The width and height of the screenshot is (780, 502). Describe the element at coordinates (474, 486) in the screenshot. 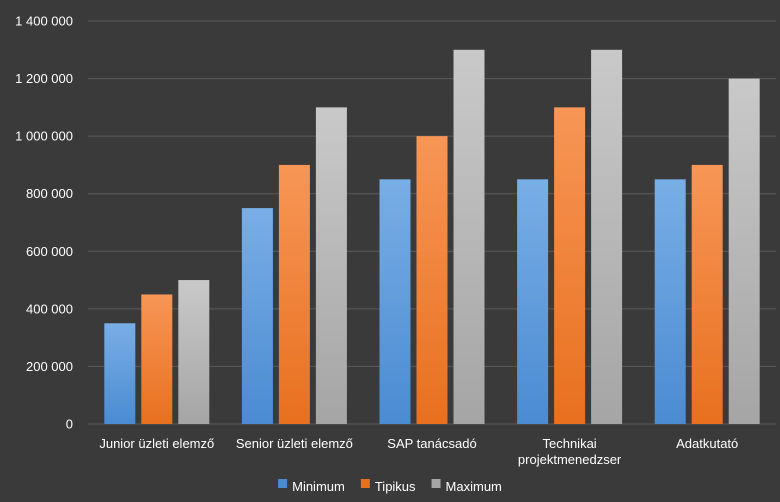

I see `legend-label-maximum: Maximum` at that location.